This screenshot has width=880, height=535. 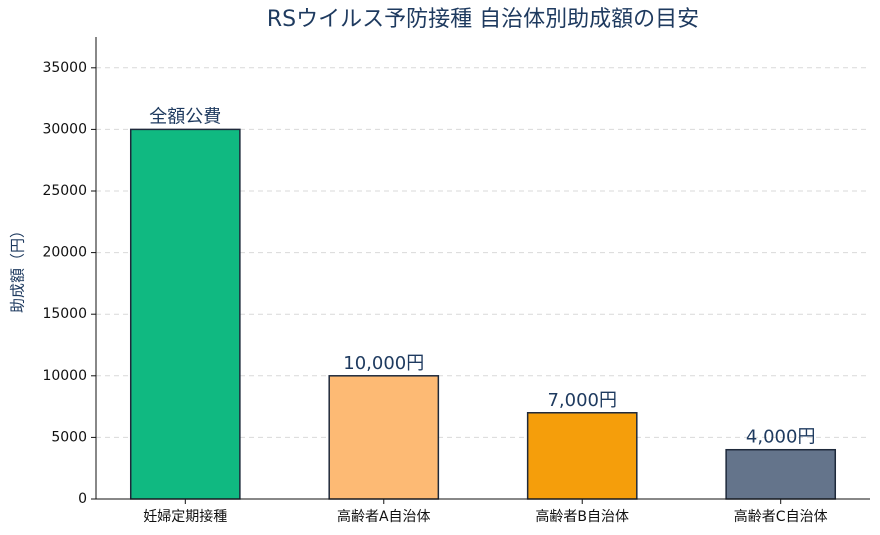 I want to click on x-tick-label: 高齢者B自治体, so click(x=582, y=516).